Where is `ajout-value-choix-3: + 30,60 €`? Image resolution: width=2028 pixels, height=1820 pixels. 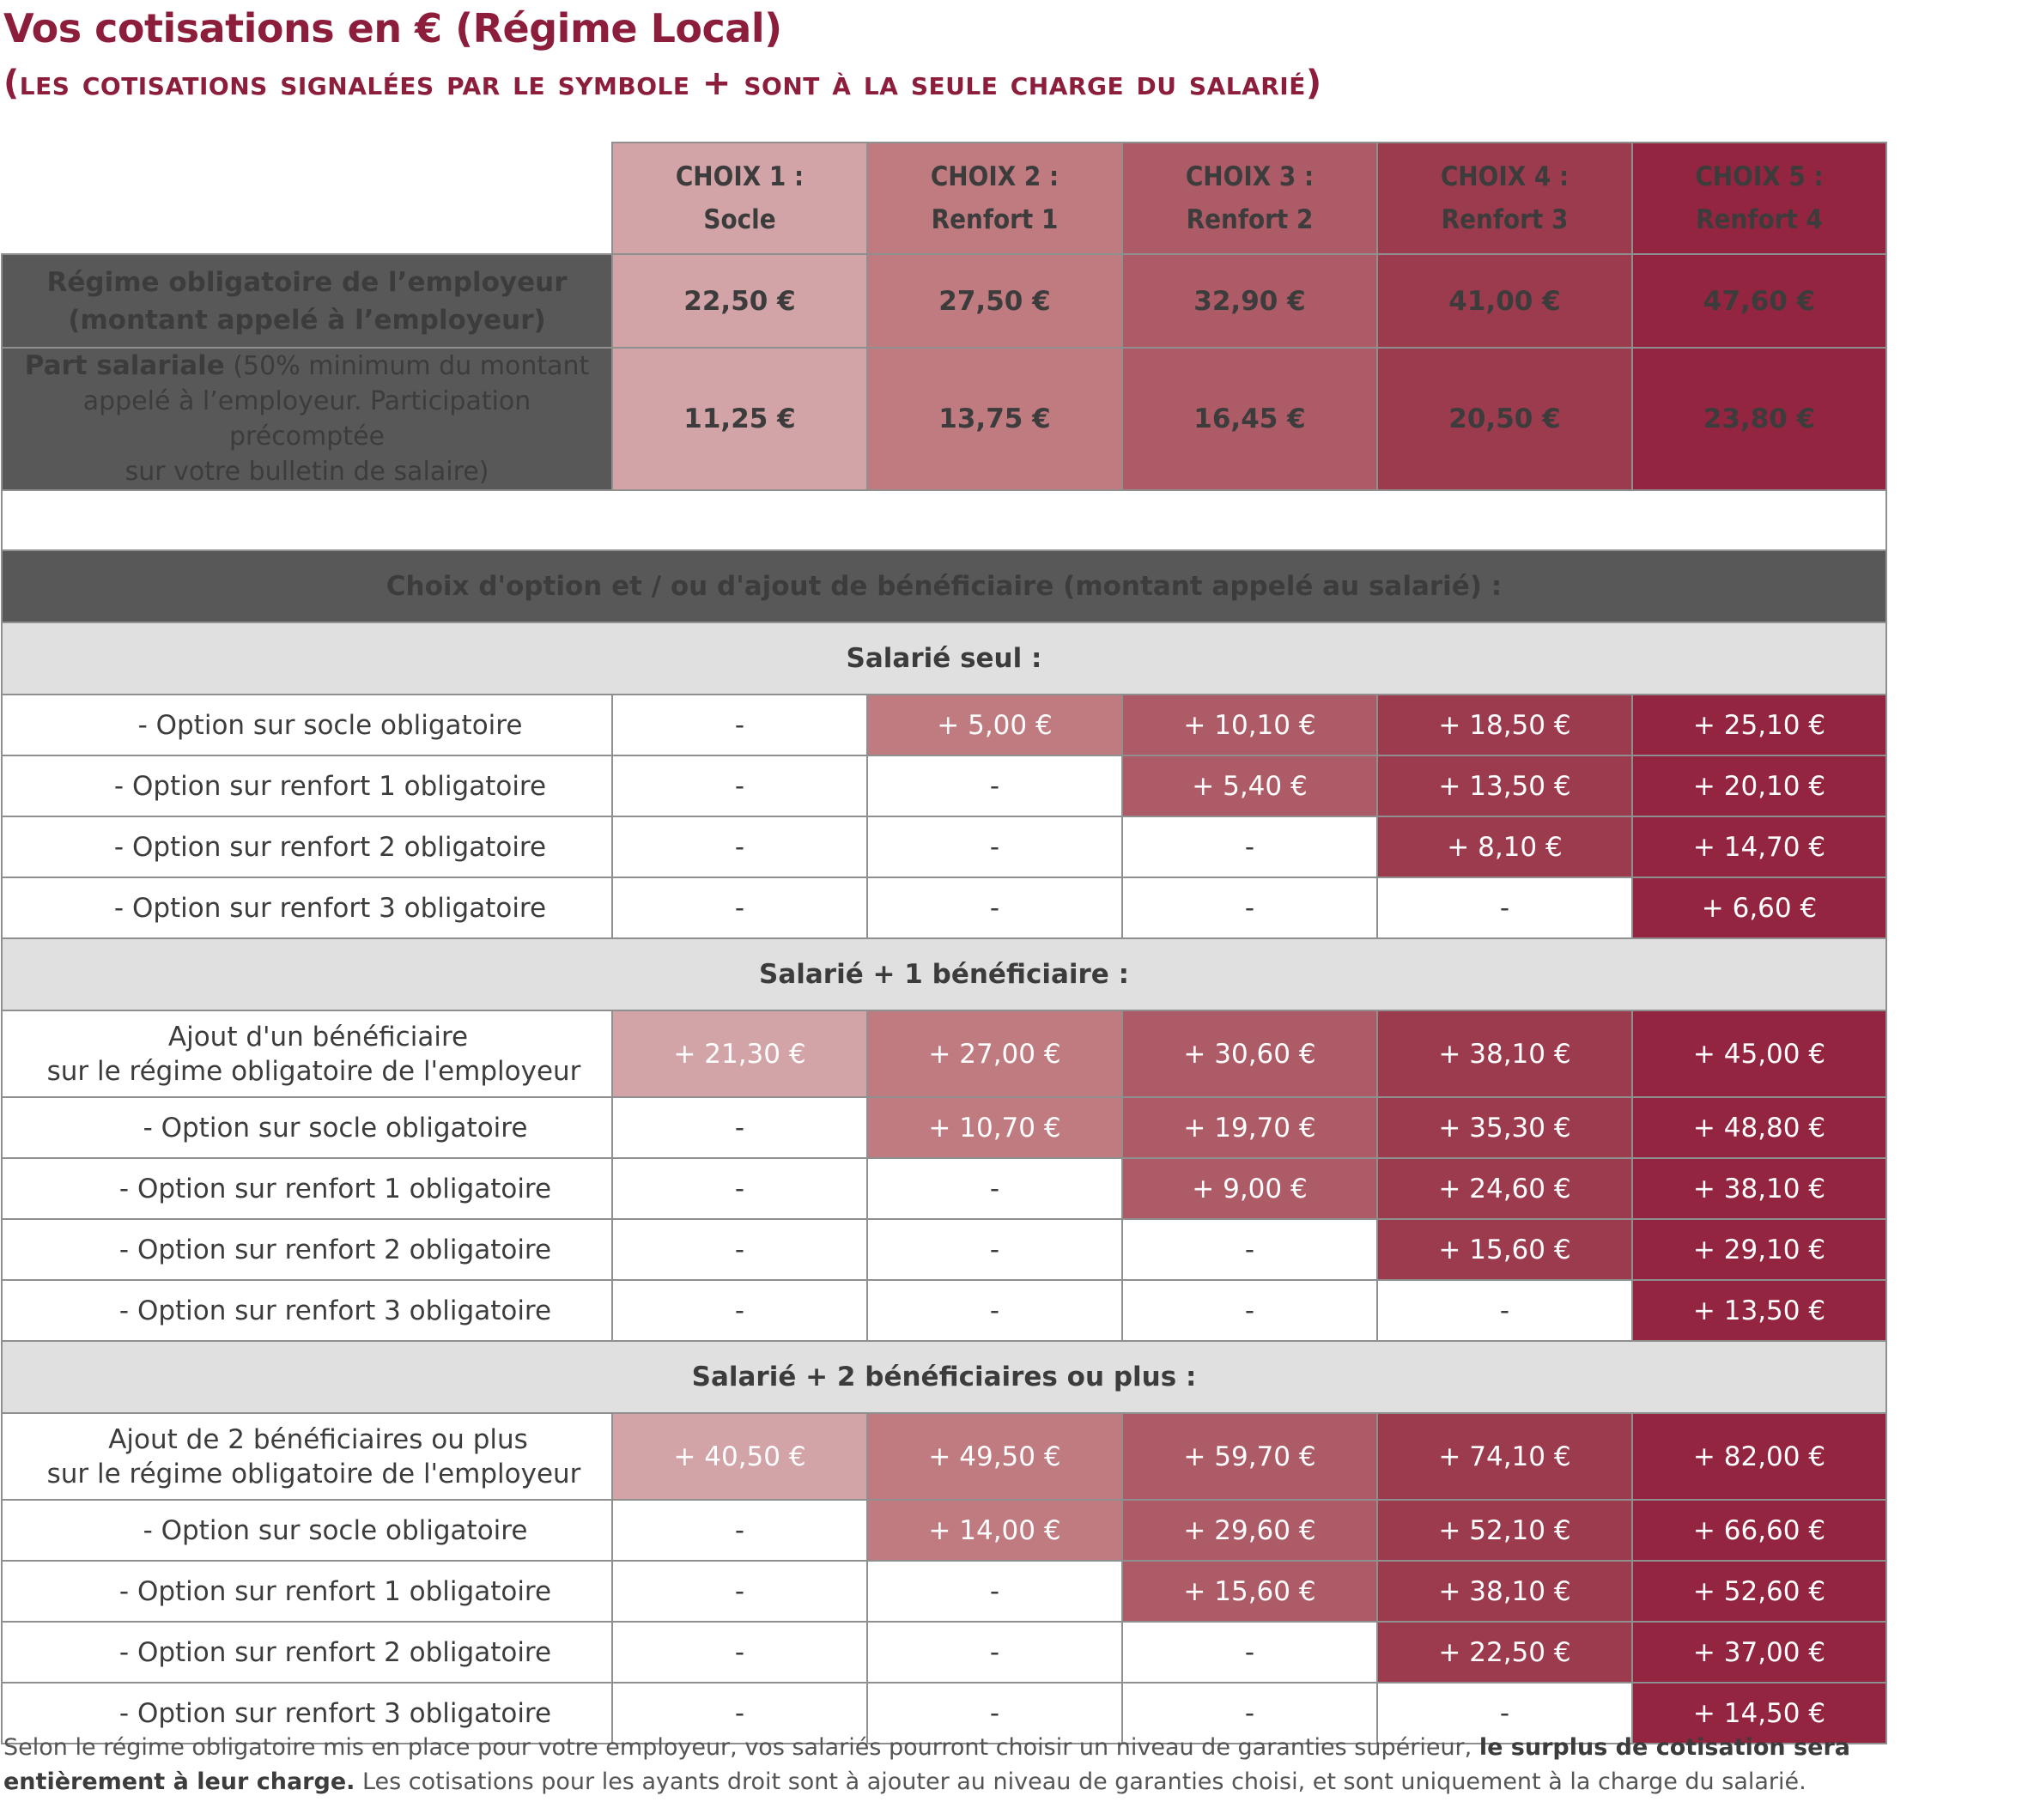
ajout-value-choix-3: + 30,60 € is located at coordinates (1249, 1054).